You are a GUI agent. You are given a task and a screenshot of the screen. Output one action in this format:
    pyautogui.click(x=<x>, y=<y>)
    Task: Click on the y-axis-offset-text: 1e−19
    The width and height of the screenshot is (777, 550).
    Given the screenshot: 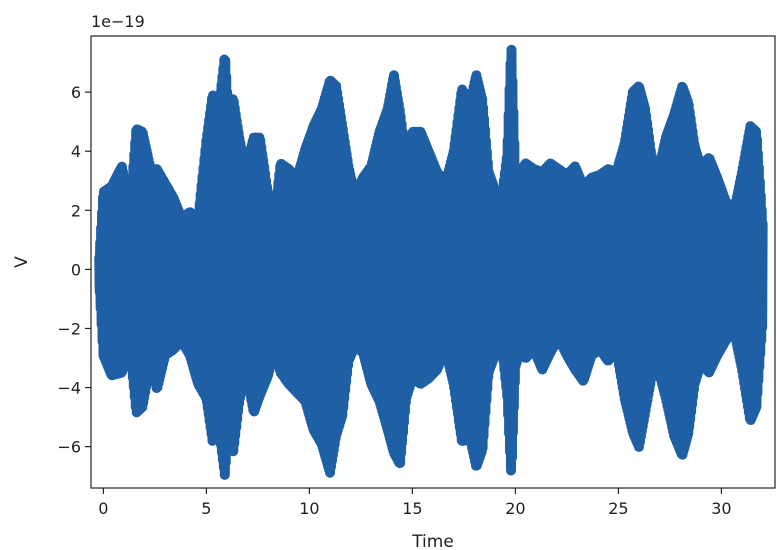 What is the action you would take?
    pyautogui.click(x=118, y=21)
    